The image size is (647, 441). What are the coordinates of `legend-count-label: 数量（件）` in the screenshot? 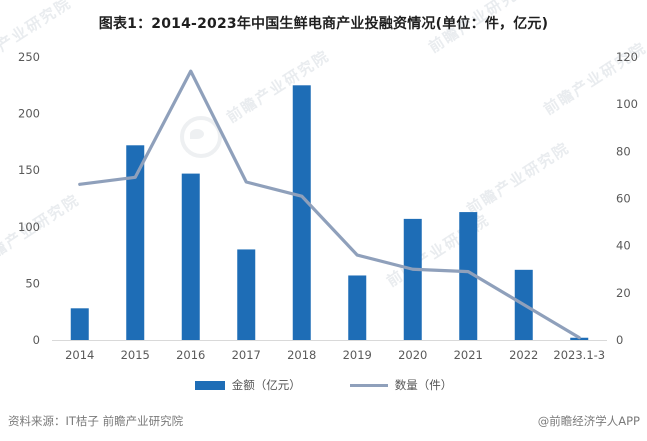 It's located at (423, 385).